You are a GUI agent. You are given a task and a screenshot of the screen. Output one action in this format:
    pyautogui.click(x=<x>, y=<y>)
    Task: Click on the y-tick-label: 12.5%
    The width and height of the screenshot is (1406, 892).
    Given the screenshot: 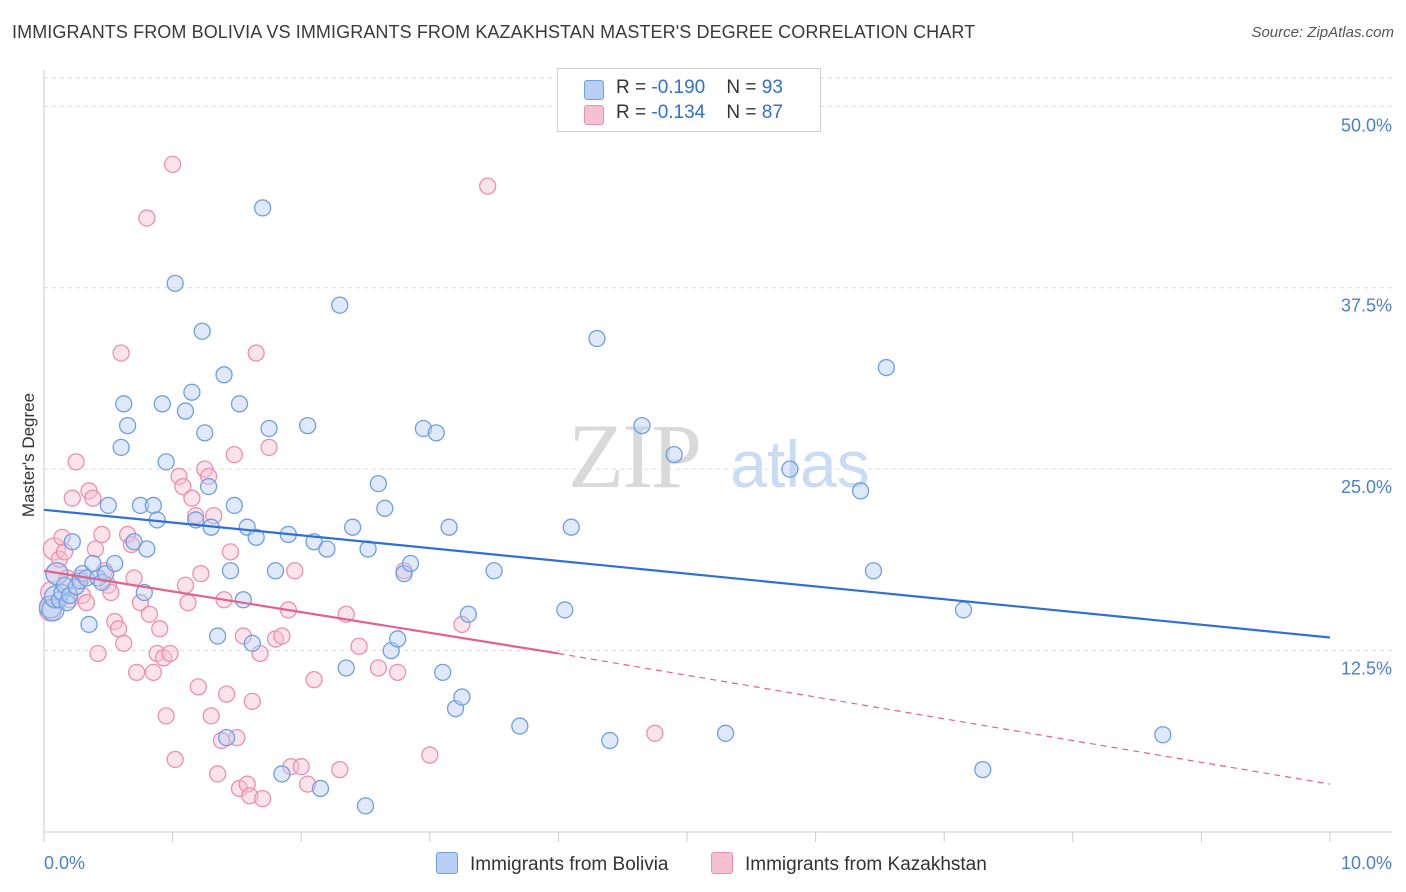 What is the action you would take?
    pyautogui.click(x=1366, y=669)
    